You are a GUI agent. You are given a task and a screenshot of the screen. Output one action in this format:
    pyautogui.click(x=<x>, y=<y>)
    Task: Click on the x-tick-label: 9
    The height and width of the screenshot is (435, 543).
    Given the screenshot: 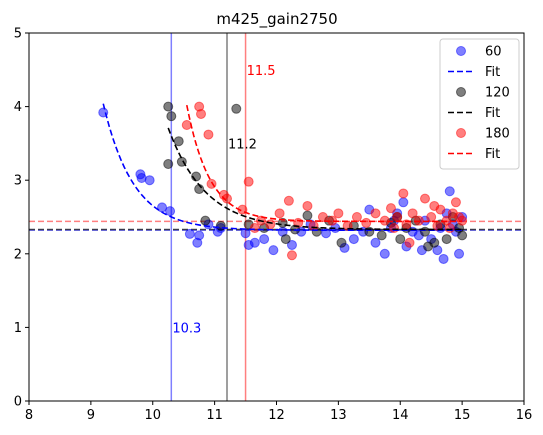 What is the action you would take?
    pyautogui.click(x=91, y=415)
    